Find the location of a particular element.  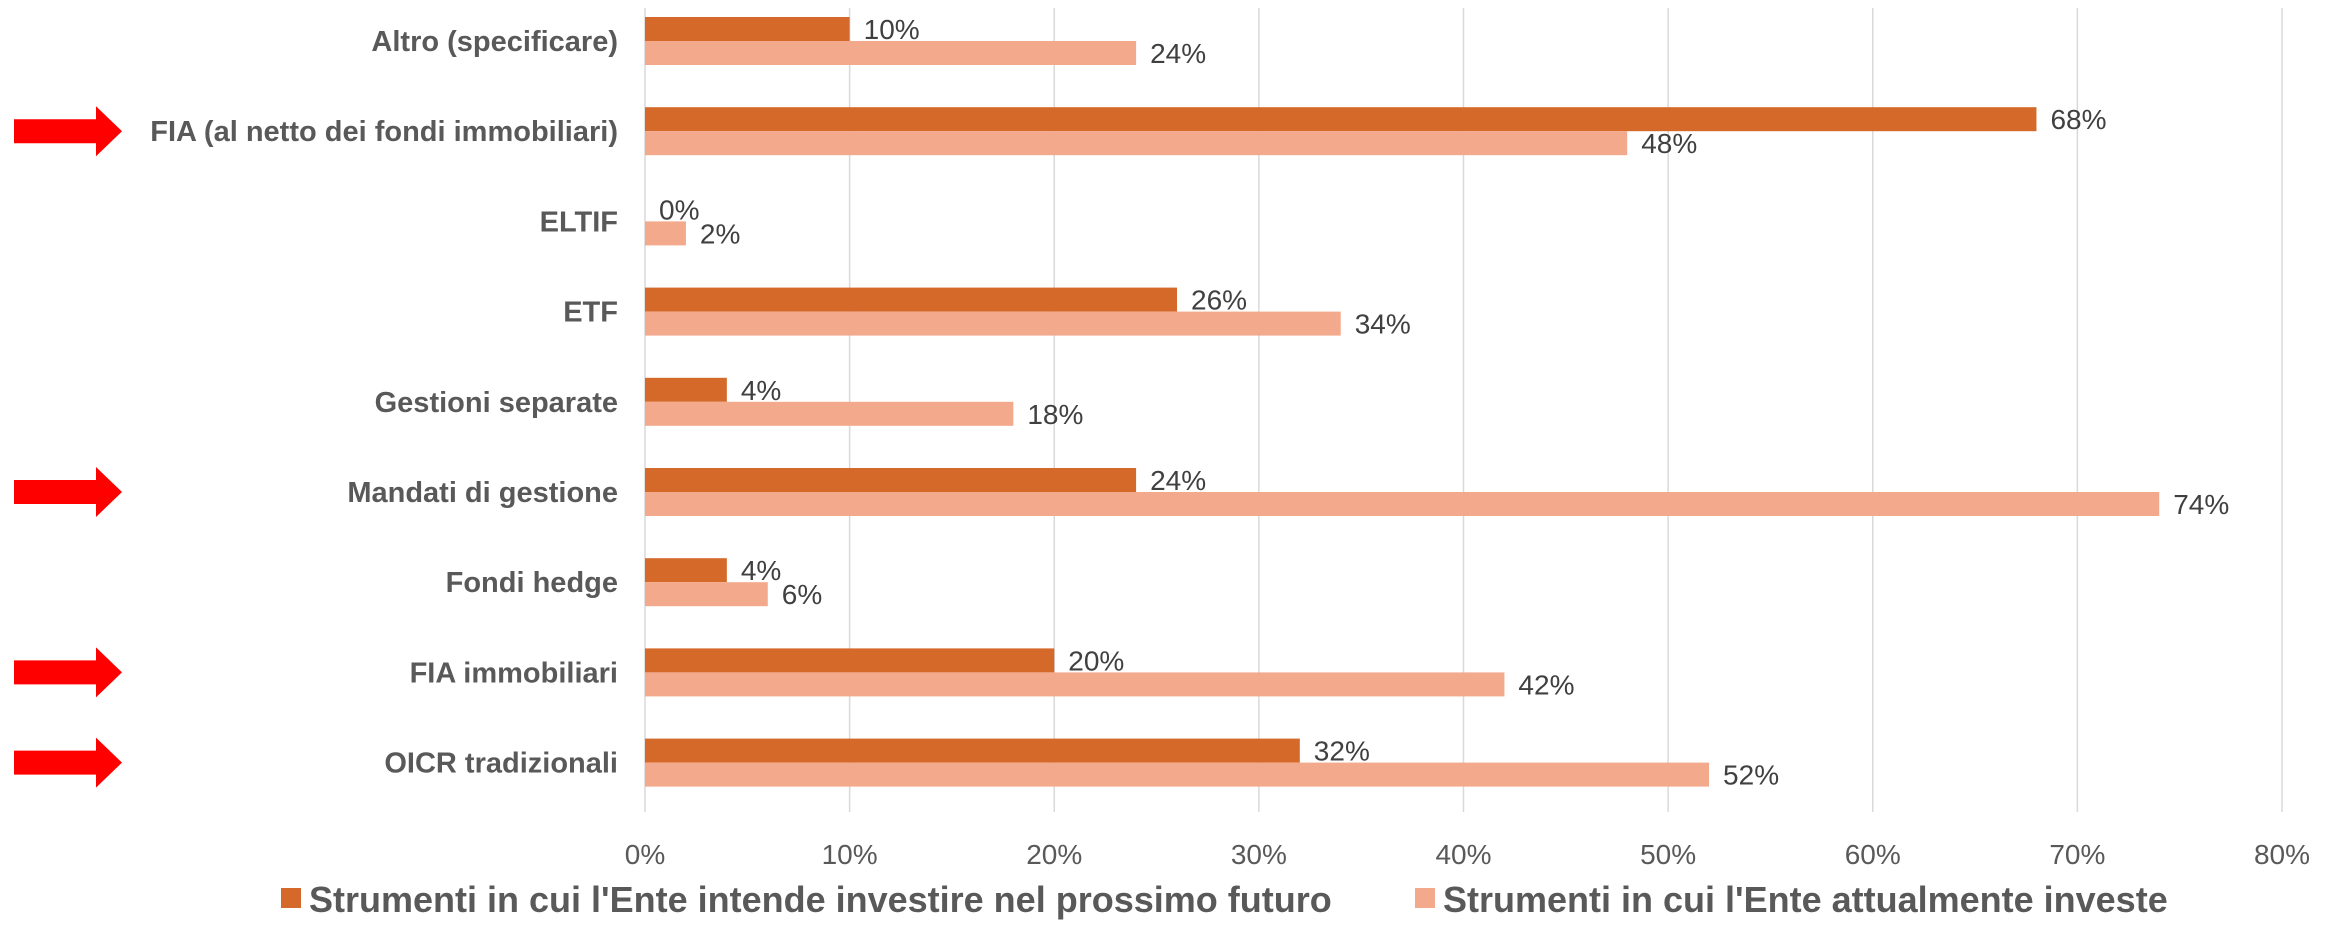

data-label: 6% is located at coordinates (802, 594).